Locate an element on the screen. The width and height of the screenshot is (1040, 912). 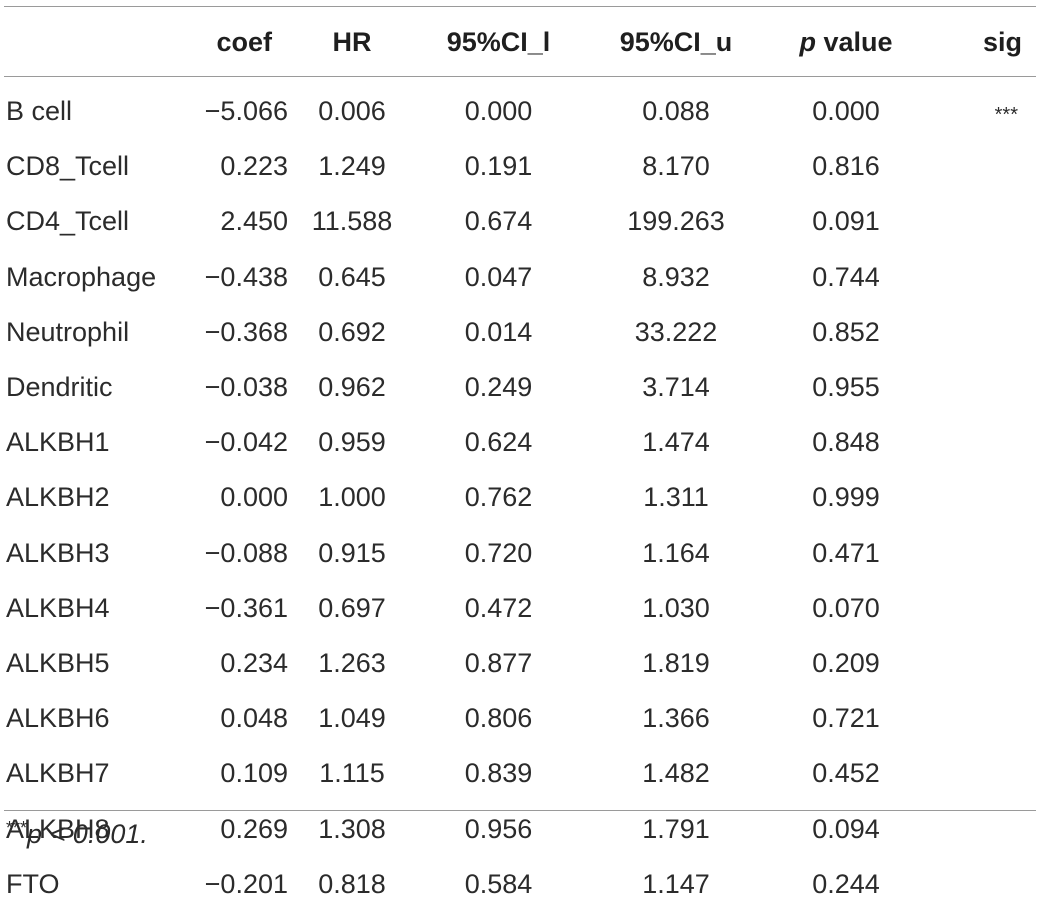
row-name: Dendritic is located at coordinates (59, 387).